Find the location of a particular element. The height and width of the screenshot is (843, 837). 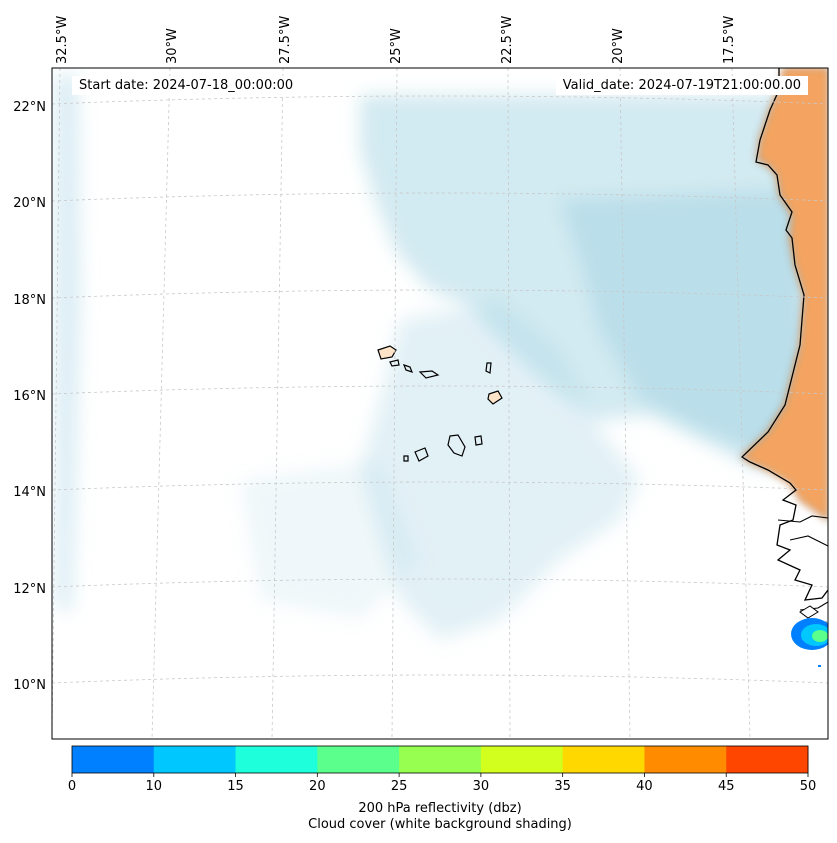

colorbar-tick-label: 25 is located at coordinates (399, 786).